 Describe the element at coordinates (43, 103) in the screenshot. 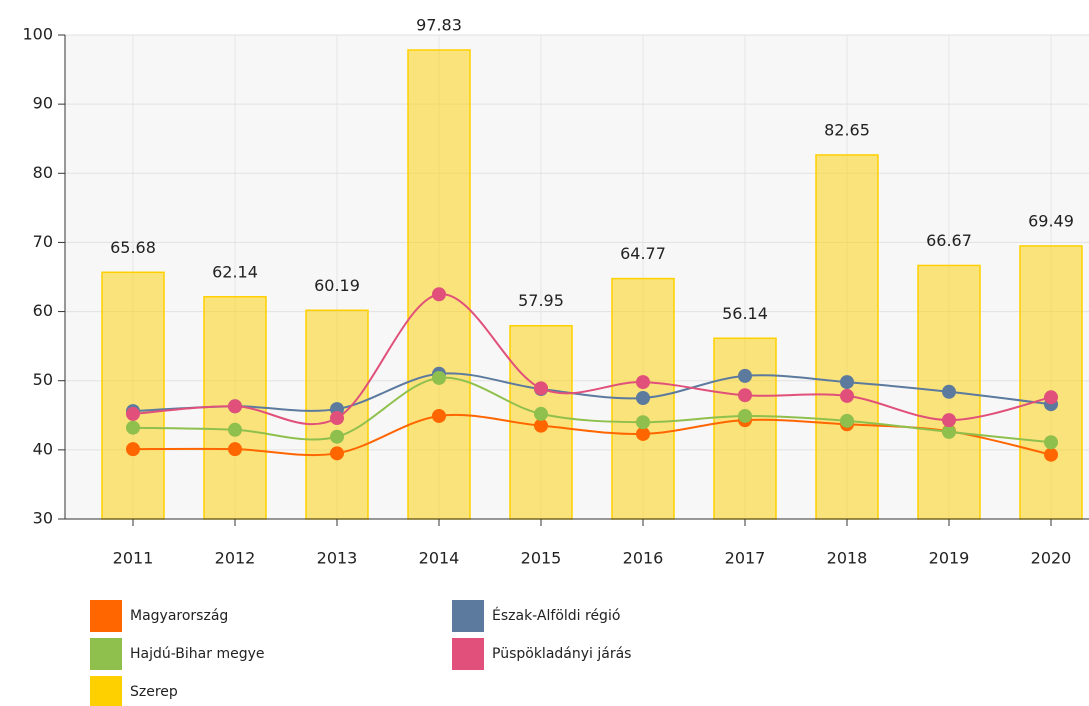

I see `y-tick-label: 90` at that location.